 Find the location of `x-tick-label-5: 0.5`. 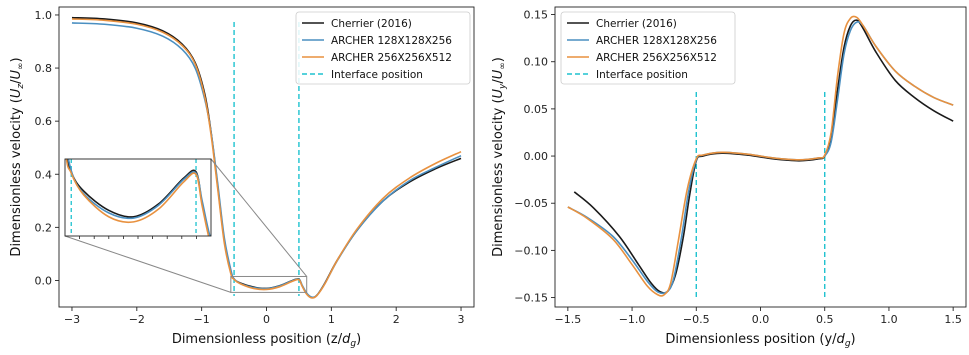

x-tick-label-5: 0.5 is located at coordinates (825, 319).